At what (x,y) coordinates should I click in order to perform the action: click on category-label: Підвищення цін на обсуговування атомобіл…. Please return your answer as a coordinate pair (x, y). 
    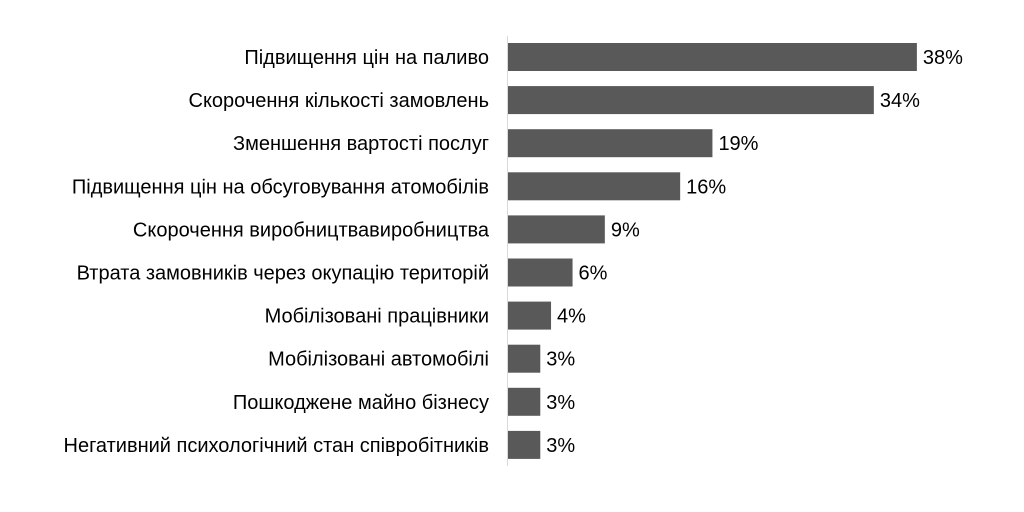
    Looking at the image, I should click on (280, 187).